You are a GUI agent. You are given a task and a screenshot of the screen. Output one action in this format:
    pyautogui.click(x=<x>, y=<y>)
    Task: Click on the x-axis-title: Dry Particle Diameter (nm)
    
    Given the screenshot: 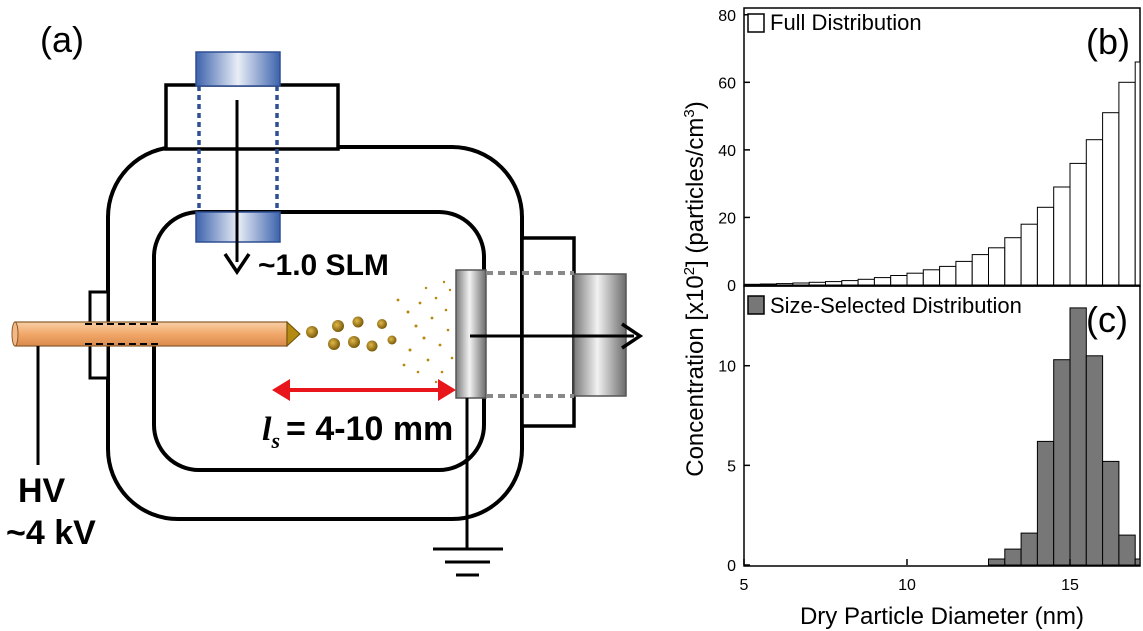 What is the action you would take?
    pyautogui.click(x=942, y=616)
    